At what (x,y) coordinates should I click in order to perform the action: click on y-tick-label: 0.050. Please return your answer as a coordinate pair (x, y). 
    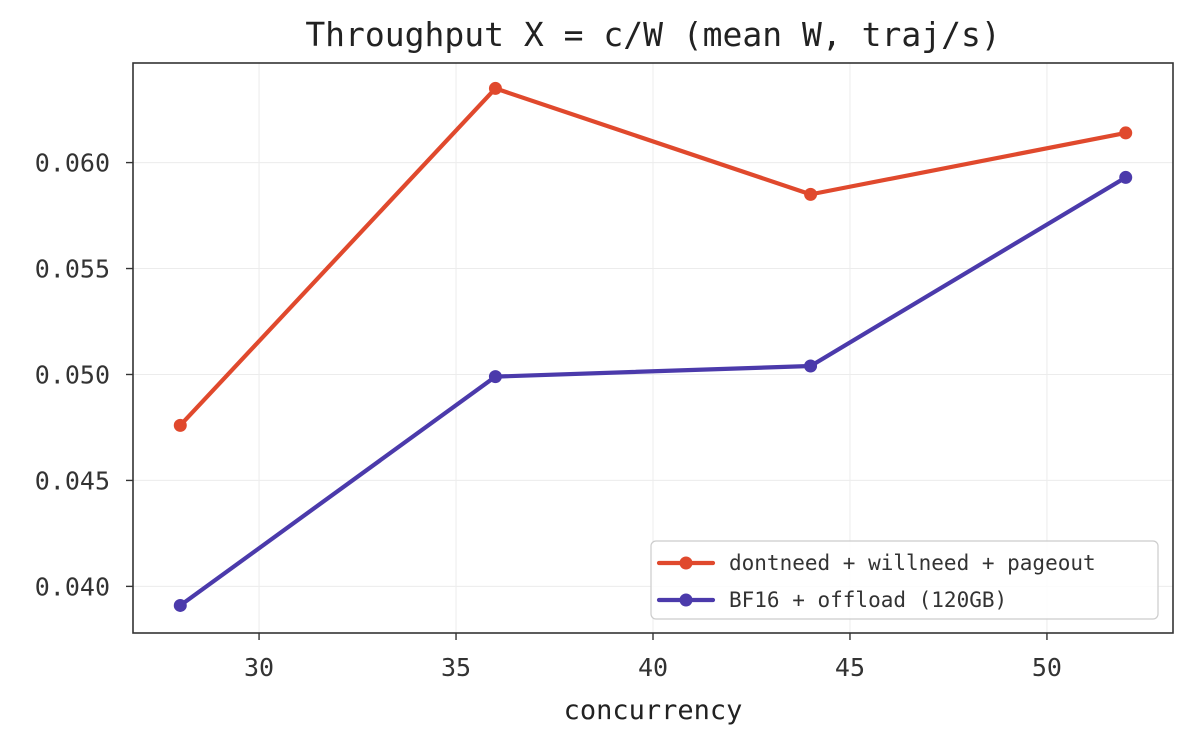
    Looking at the image, I should click on (72, 374).